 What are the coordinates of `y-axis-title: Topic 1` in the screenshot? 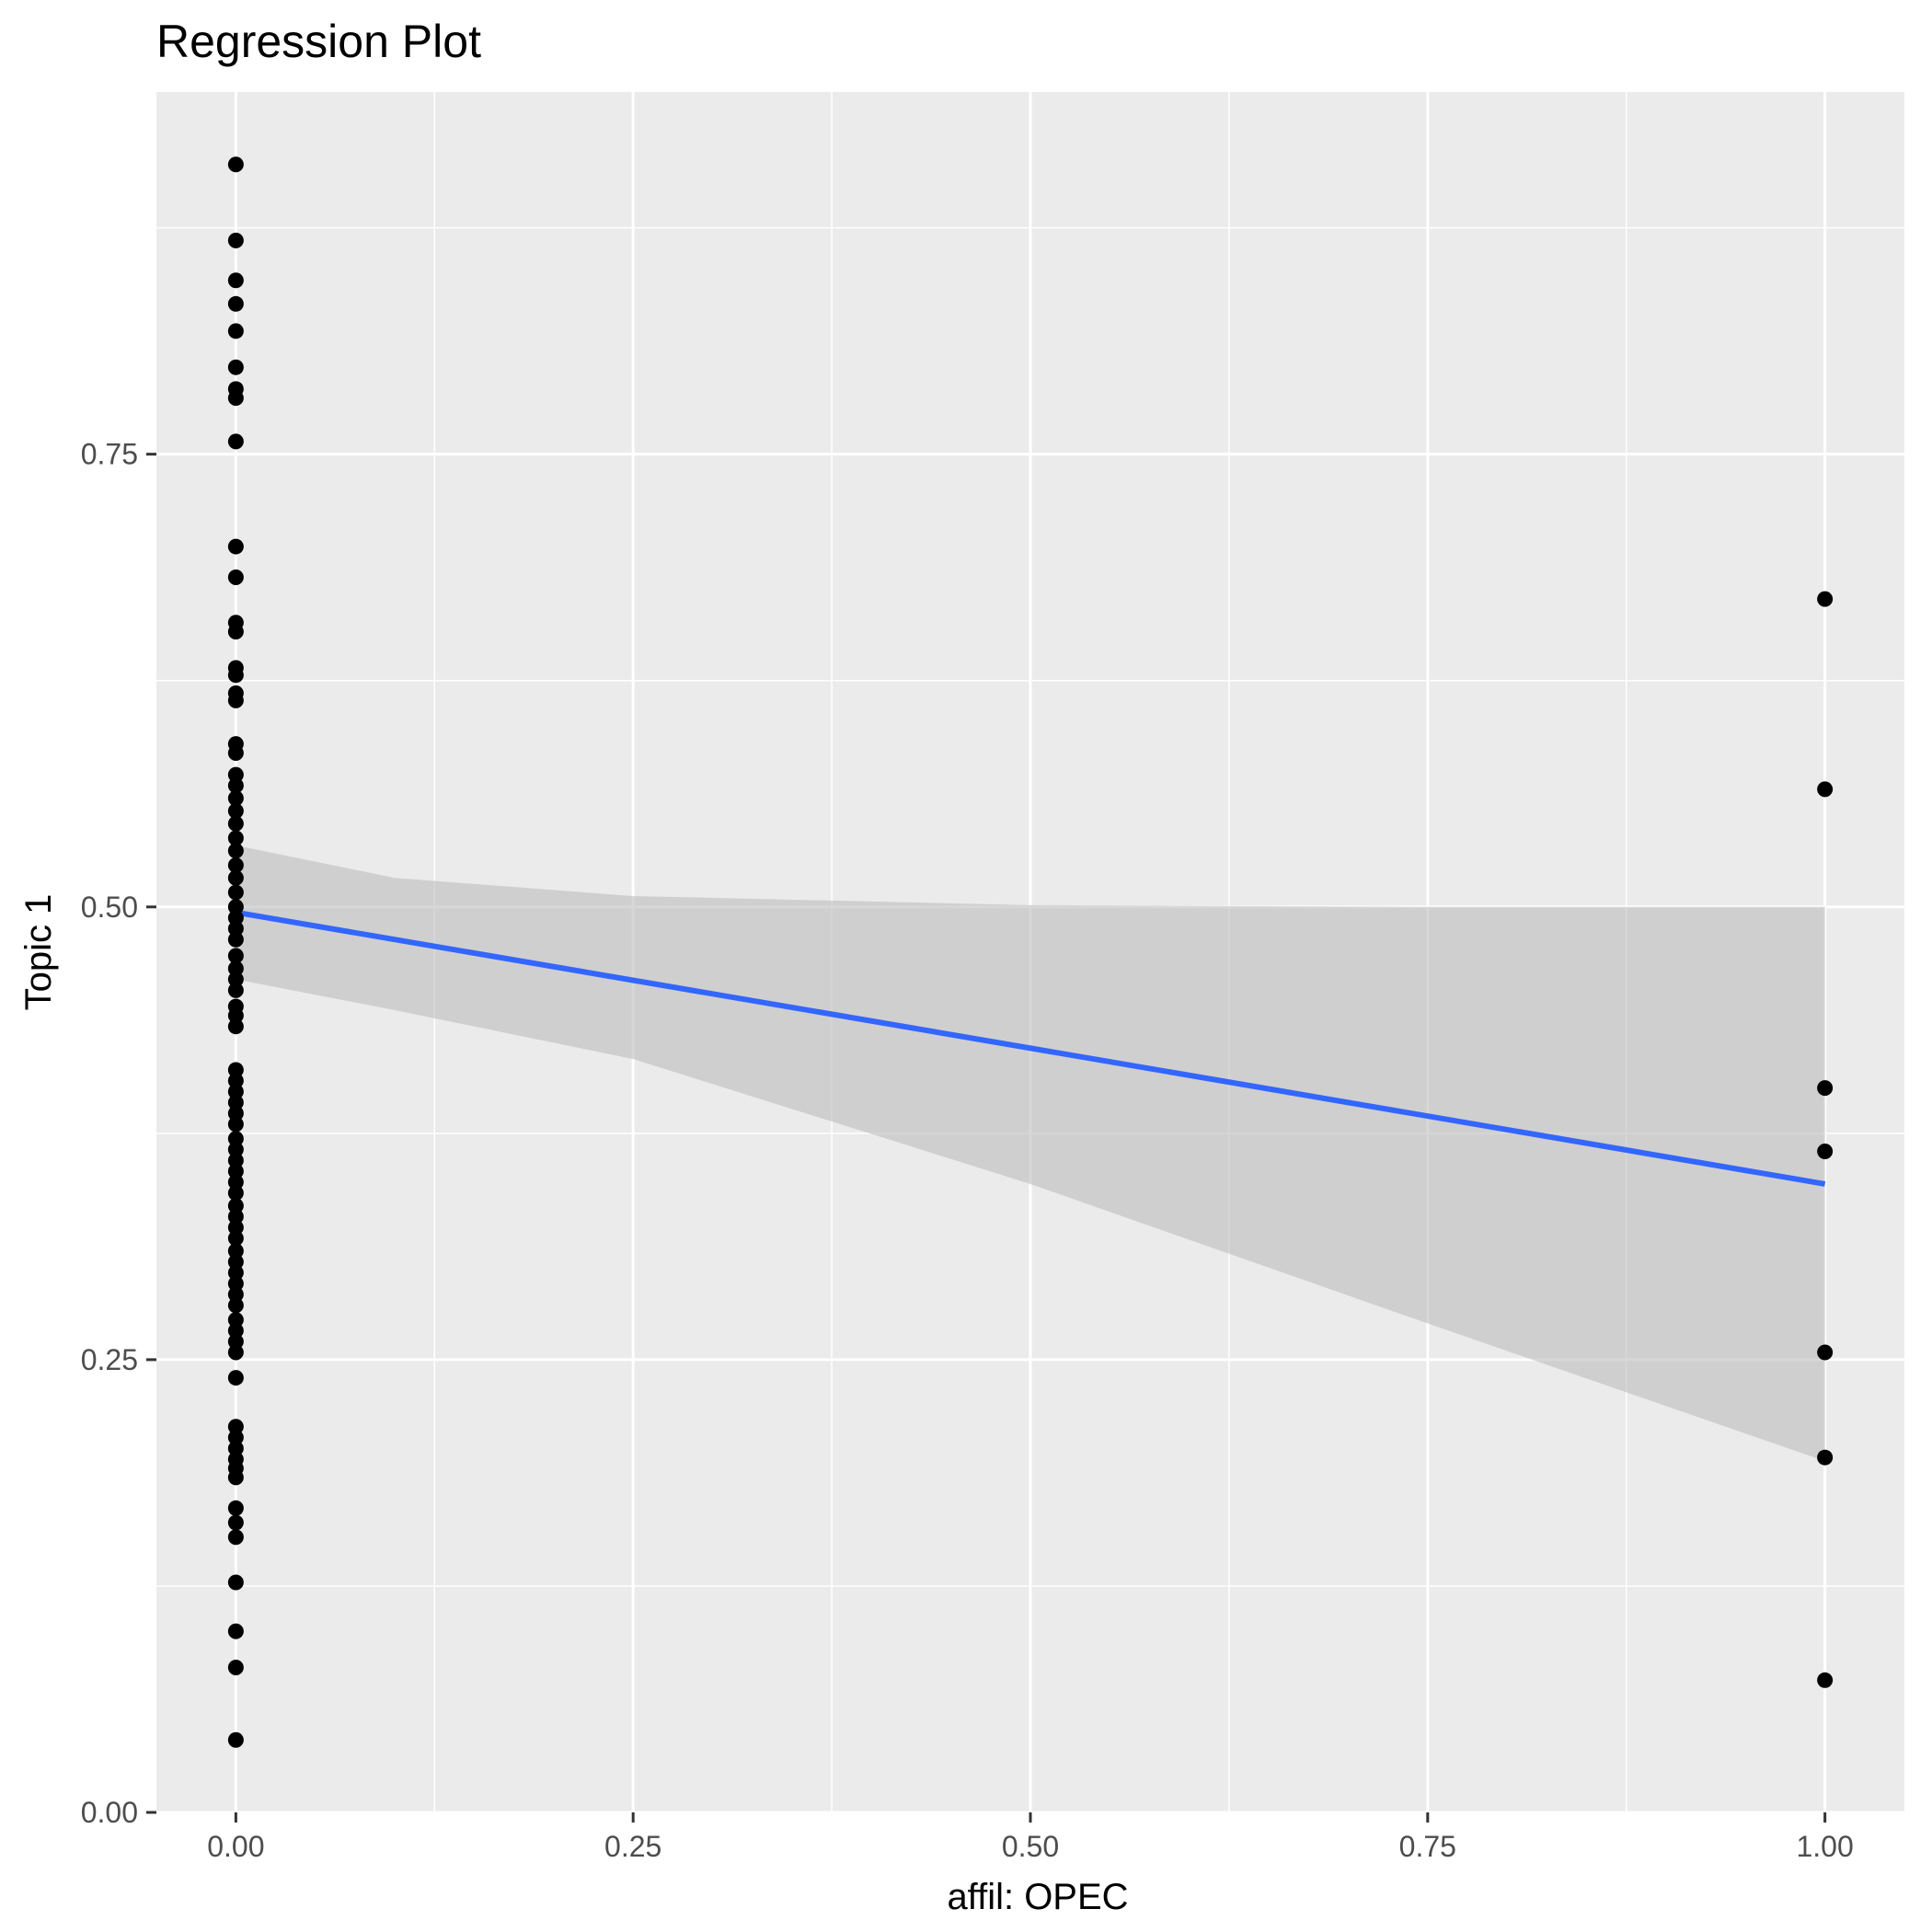 It's located at (38, 952).